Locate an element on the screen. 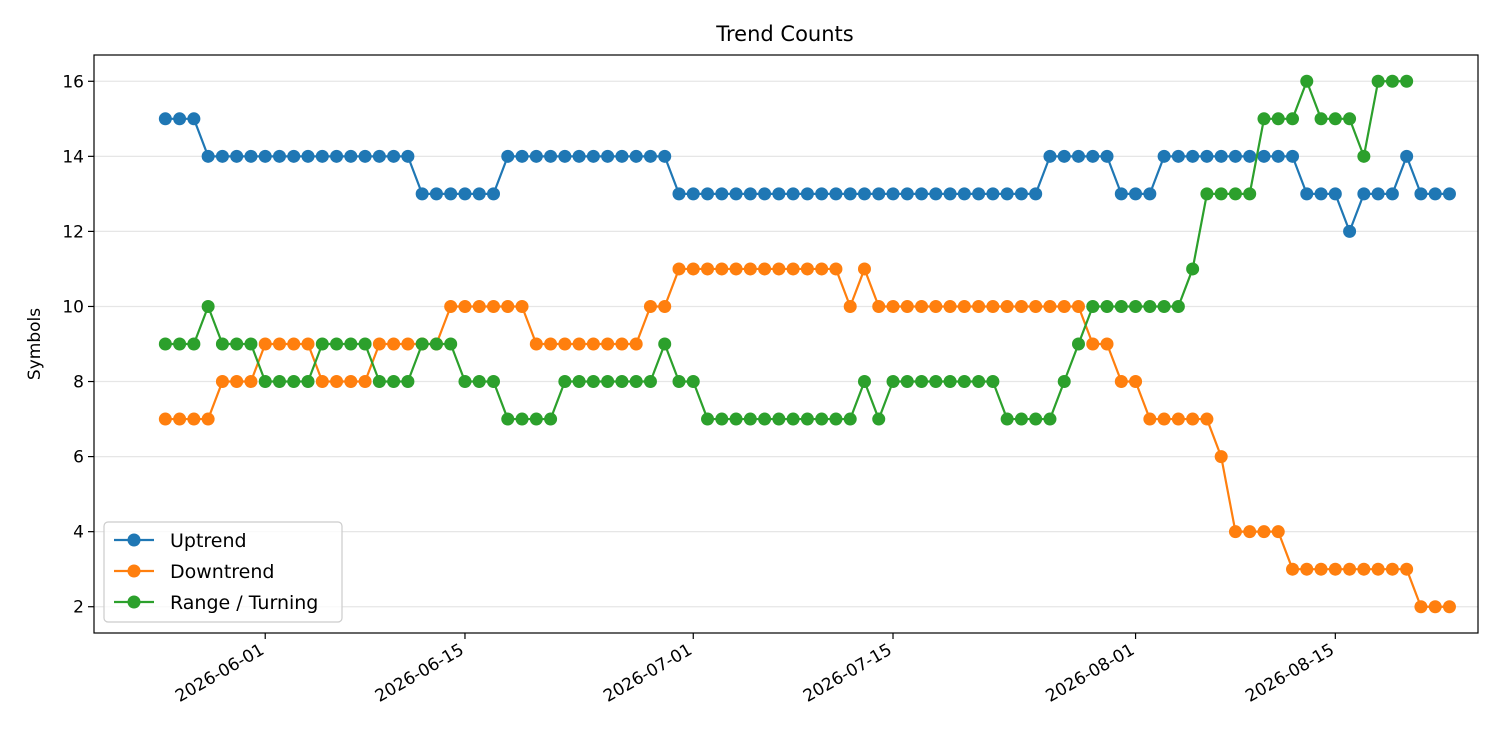 This screenshot has height=750, width=1500. legend-label: Downtrend is located at coordinates (222, 572).